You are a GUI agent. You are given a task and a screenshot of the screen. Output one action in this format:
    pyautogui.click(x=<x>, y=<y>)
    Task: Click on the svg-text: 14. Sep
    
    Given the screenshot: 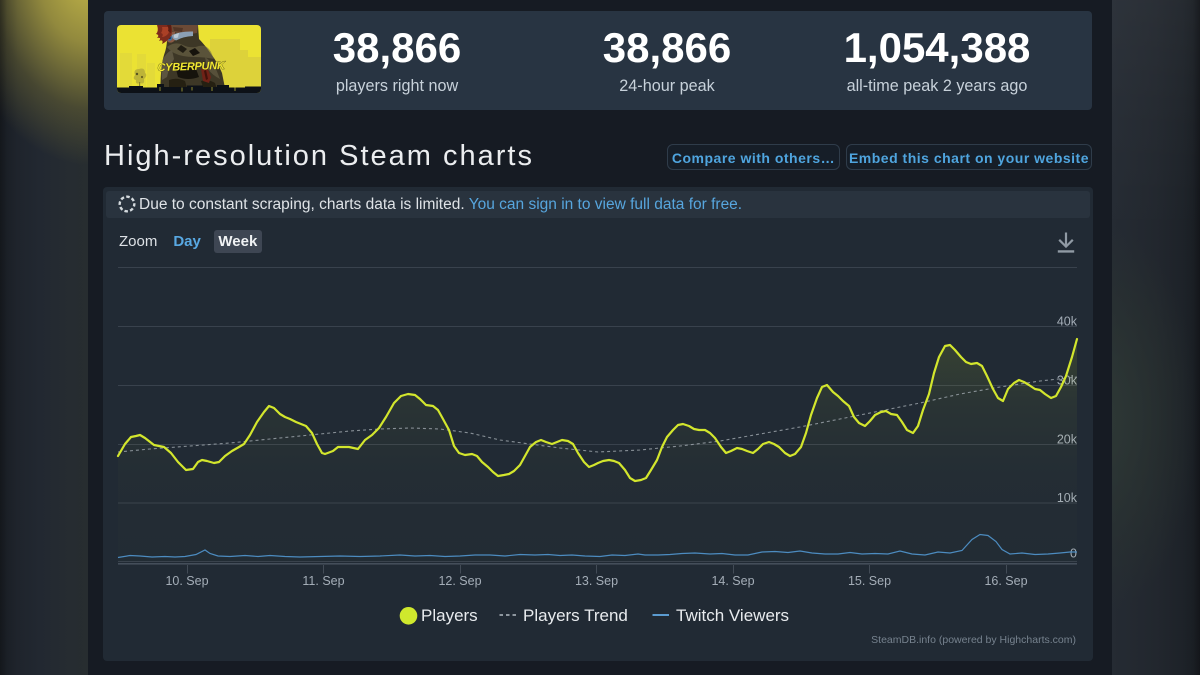 What is the action you would take?
    pyautogui.click(x=732, y=581)
    